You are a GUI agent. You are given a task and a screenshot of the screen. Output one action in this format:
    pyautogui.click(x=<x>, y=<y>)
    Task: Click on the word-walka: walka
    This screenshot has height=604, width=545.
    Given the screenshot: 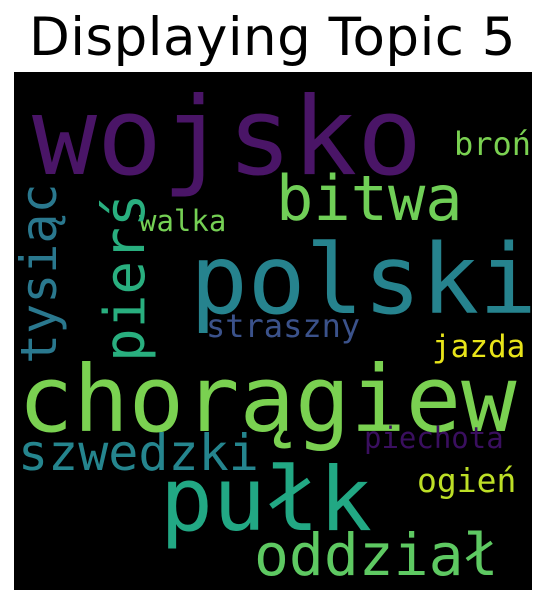 What is the action you would take?
    pyautogui.click(x=183, y=221)
    